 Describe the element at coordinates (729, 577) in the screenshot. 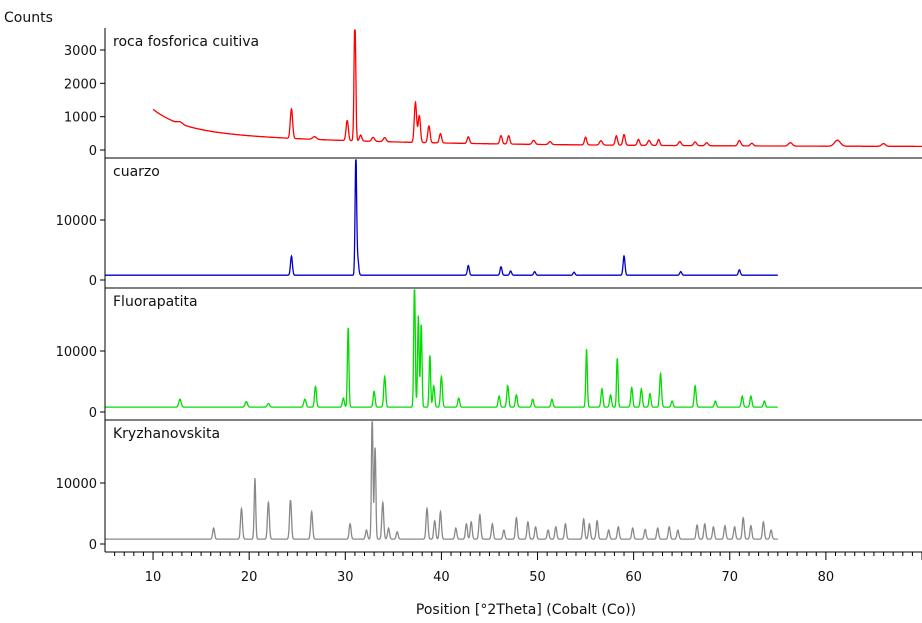

I see `x-tick-label: 70` at that location.